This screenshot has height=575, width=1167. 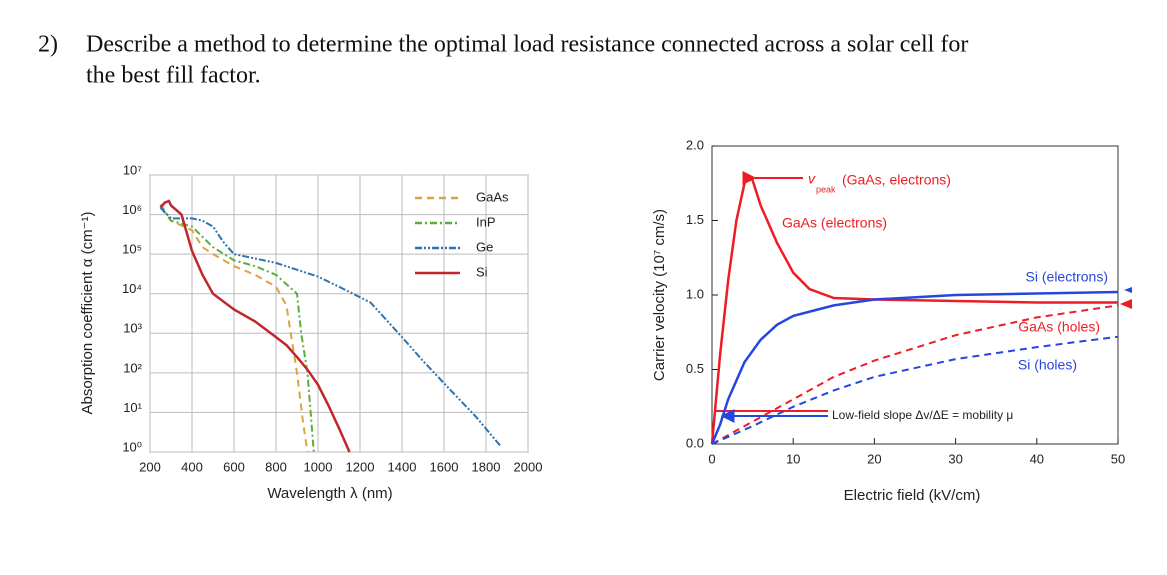 I want to click on question-line: the best fill factor., so click(x=173, y=76).